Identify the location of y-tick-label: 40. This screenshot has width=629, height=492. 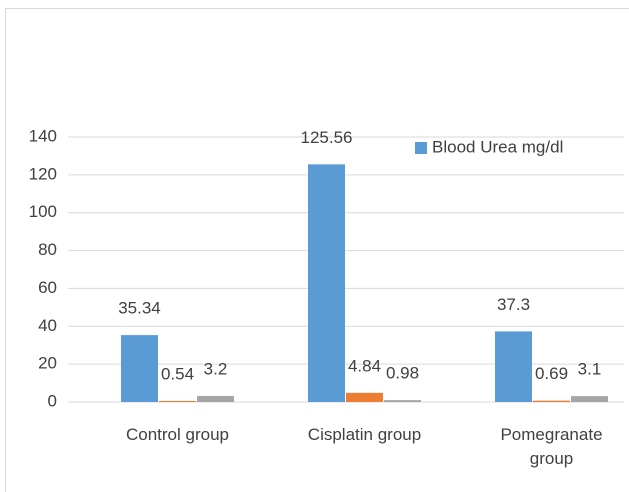
(47, 325).